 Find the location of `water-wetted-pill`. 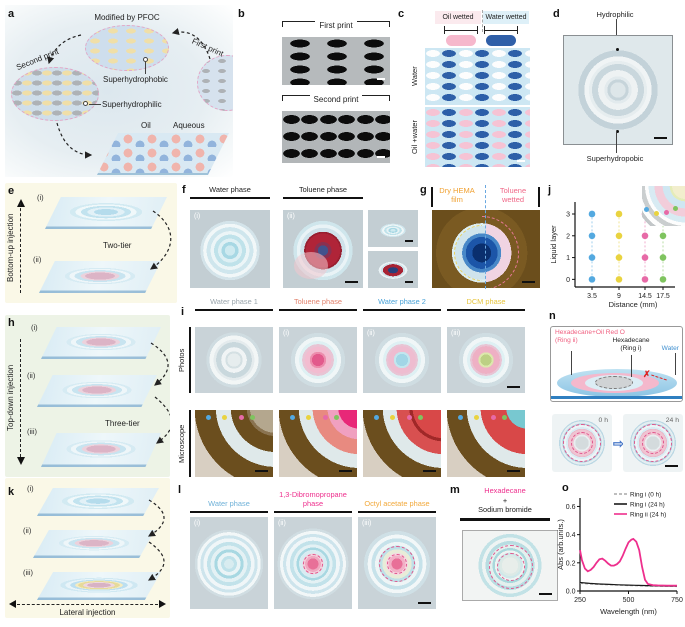

water-wetted-pill is located at coordinates (501, 40).